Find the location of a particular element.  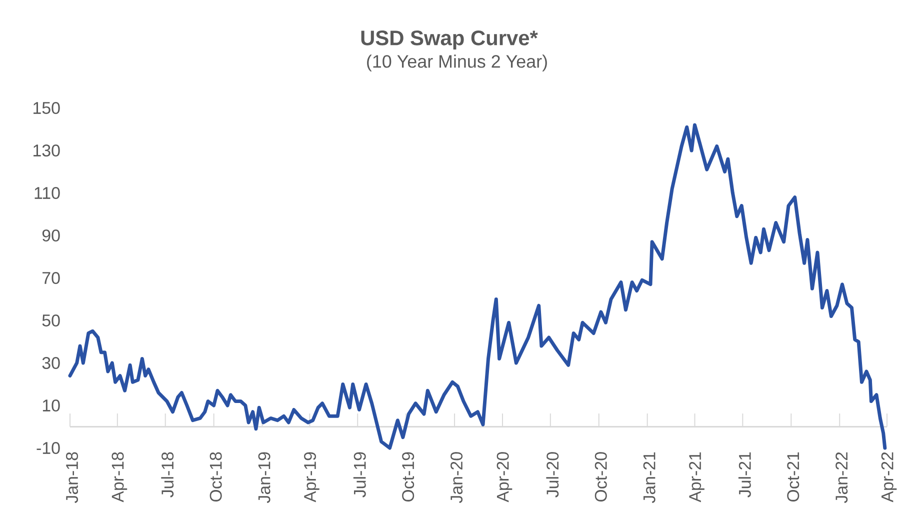

y-tick-label: 50 is located at coordinates (51, 320).